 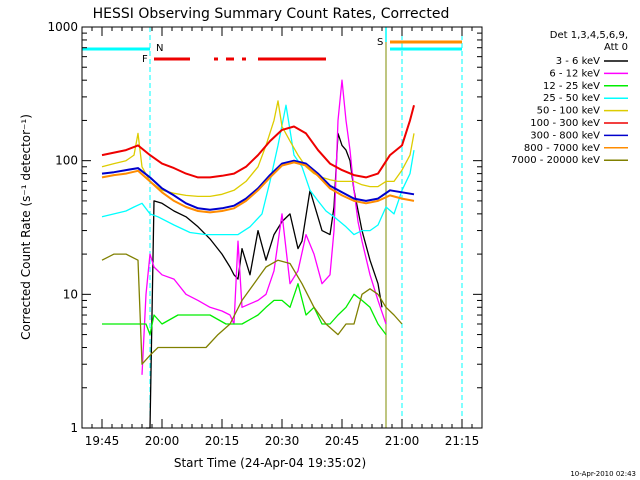 What do you see at coordinates (222, 441) in the screenshot?
I see `x-tick-label: 20:15` at bounding box center [222, 441].